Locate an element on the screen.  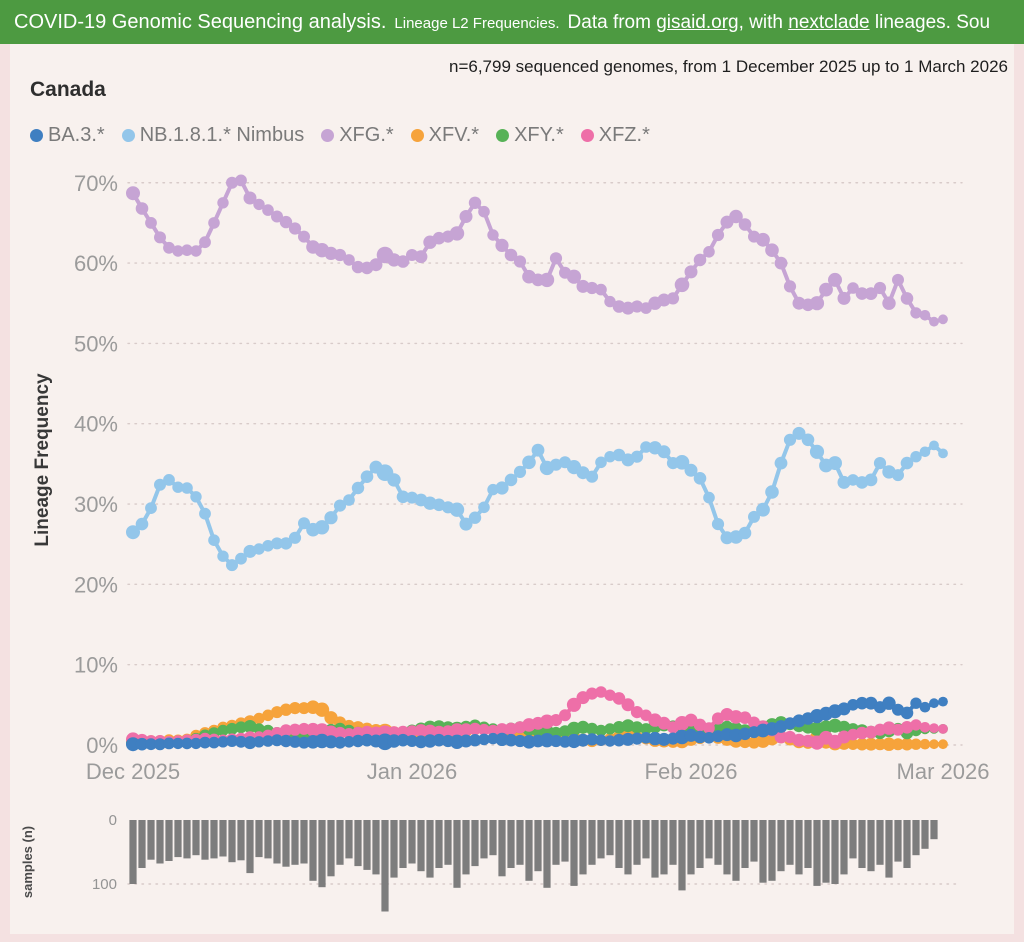
gisaid-link: gisaid.org is located at coordinates (697, 22).